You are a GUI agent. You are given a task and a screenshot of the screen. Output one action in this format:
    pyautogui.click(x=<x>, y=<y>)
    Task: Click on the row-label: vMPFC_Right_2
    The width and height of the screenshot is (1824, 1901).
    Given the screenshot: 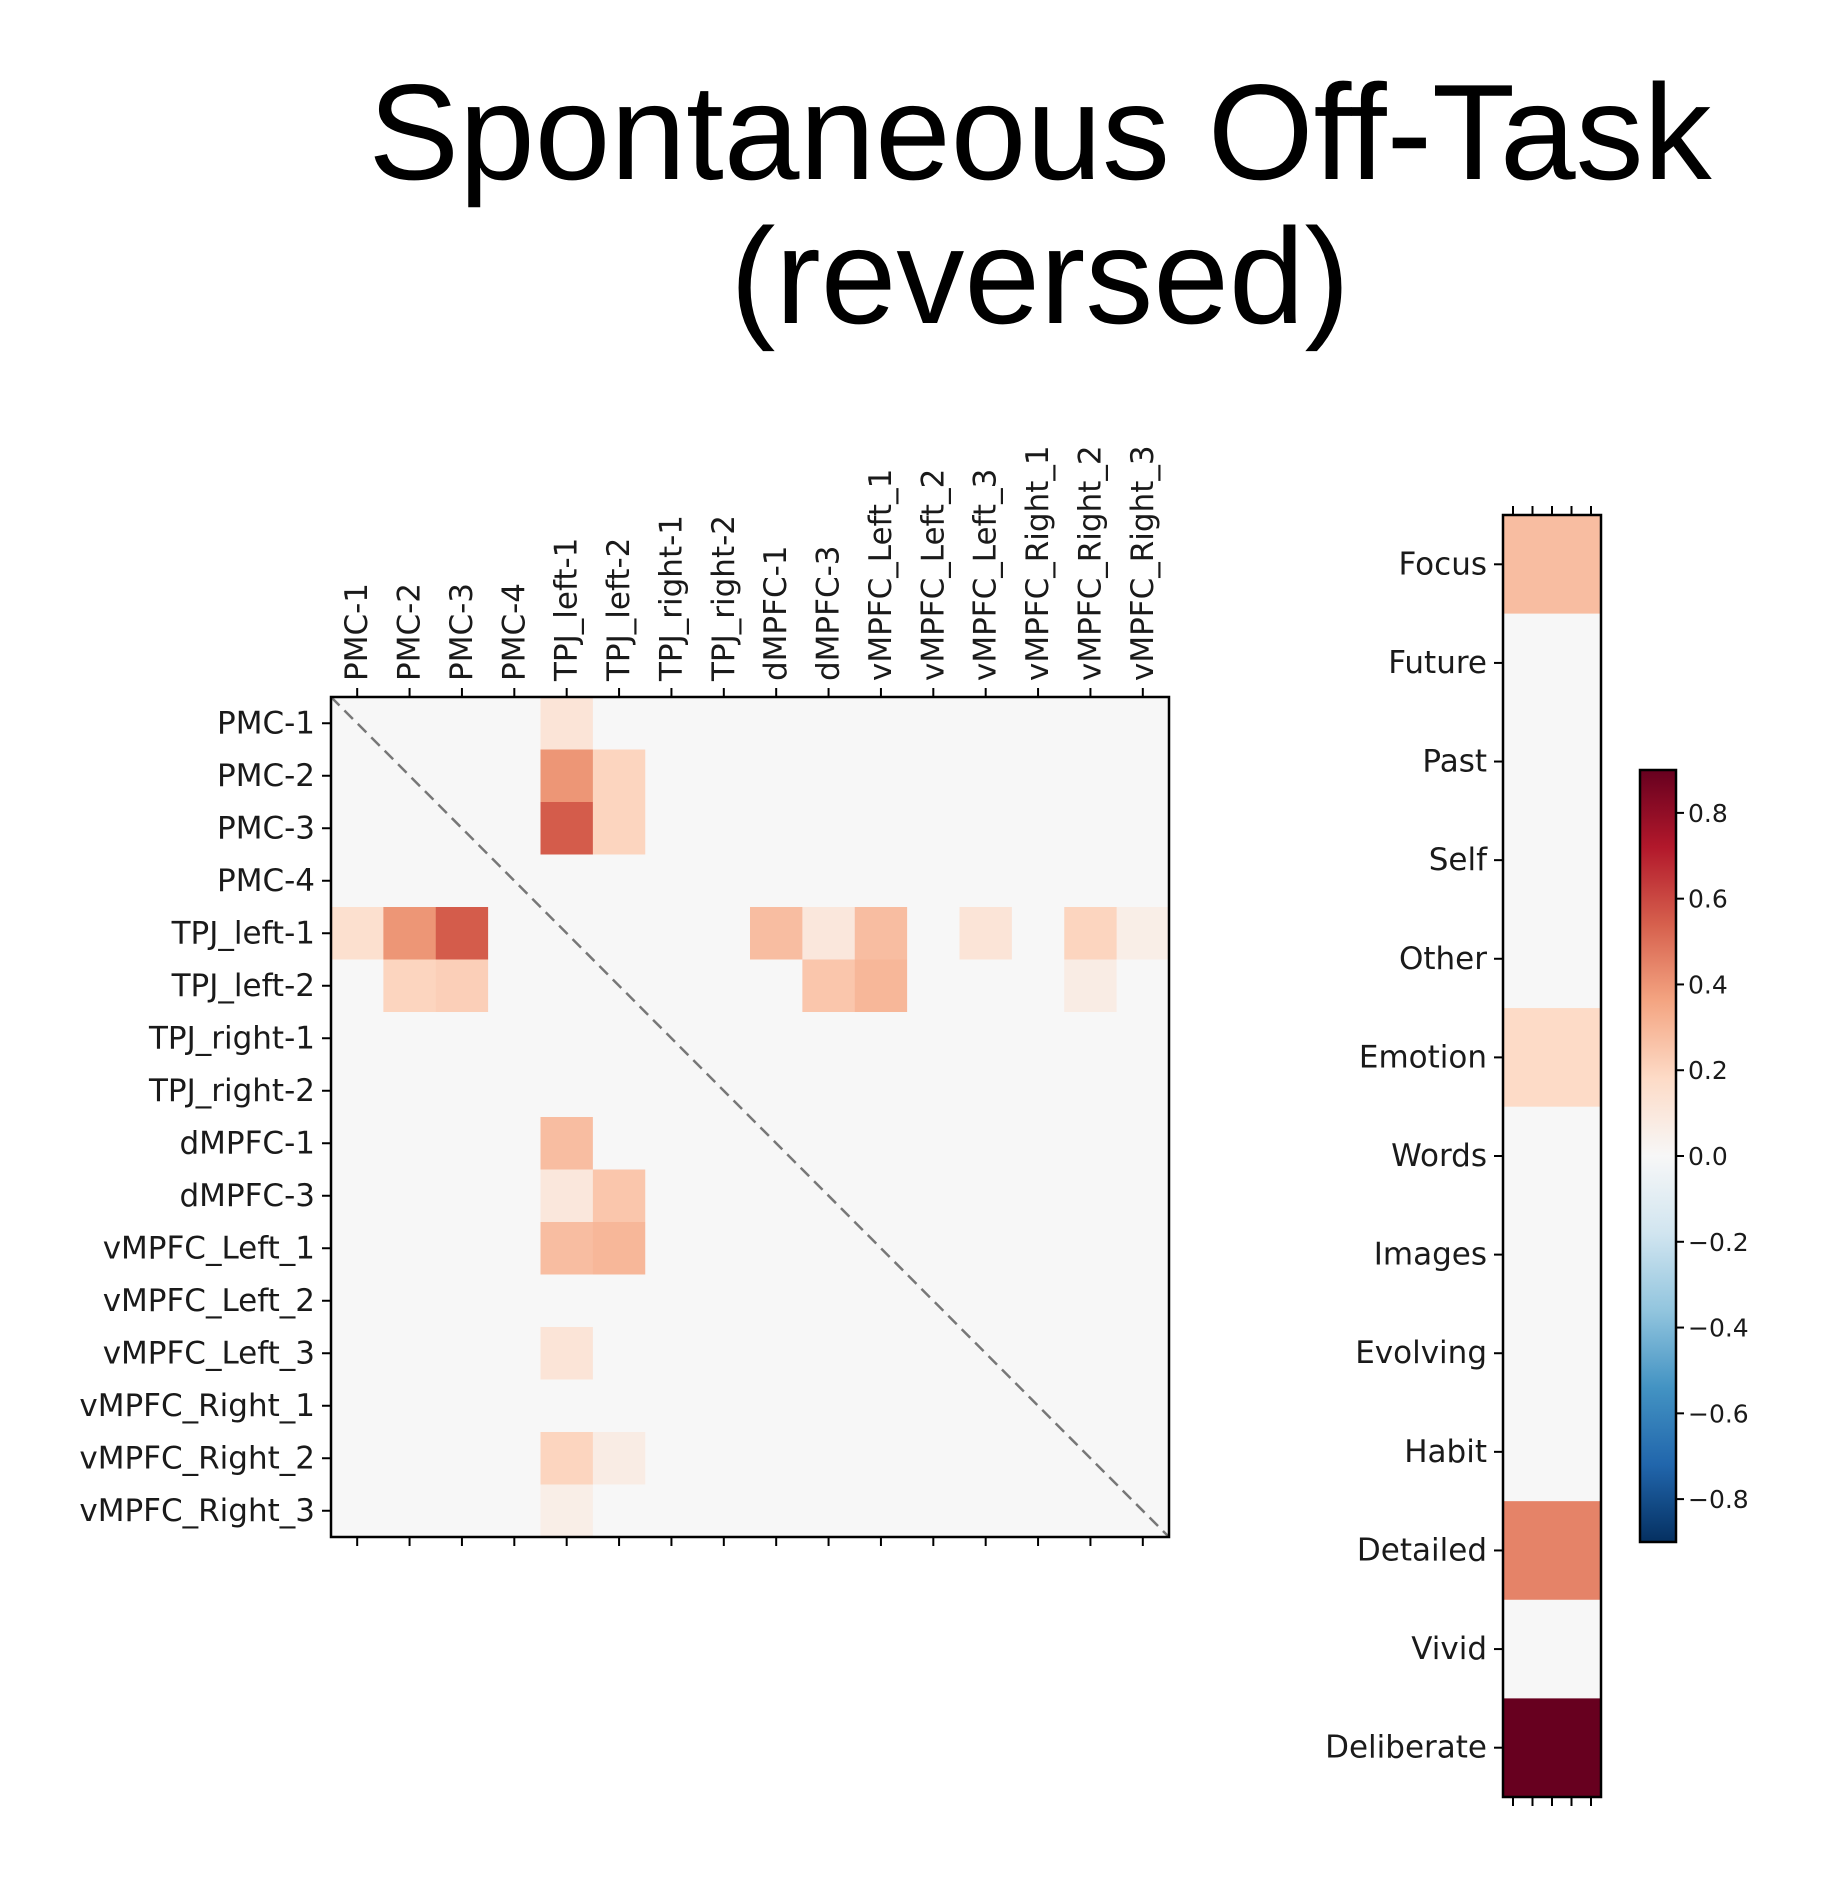 What is the action you would take?
    pyautogui.click(x=197, y=1458)
    